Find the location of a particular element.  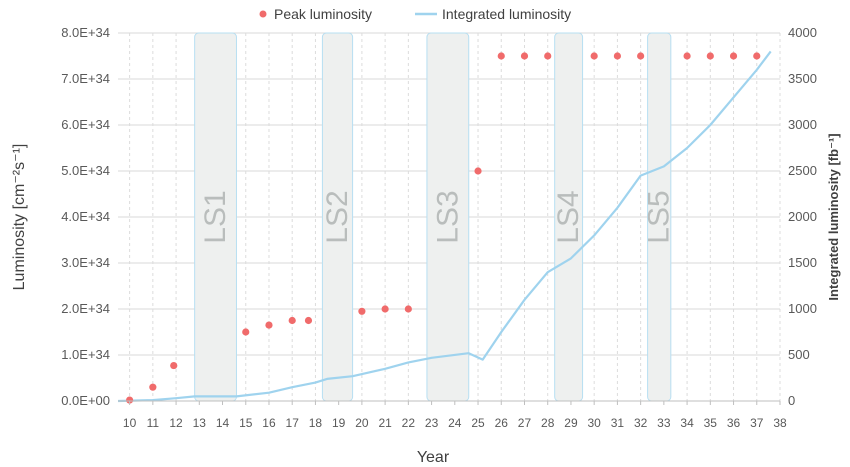

shutdown-label: LS1 is located at coordinates (215, 216).